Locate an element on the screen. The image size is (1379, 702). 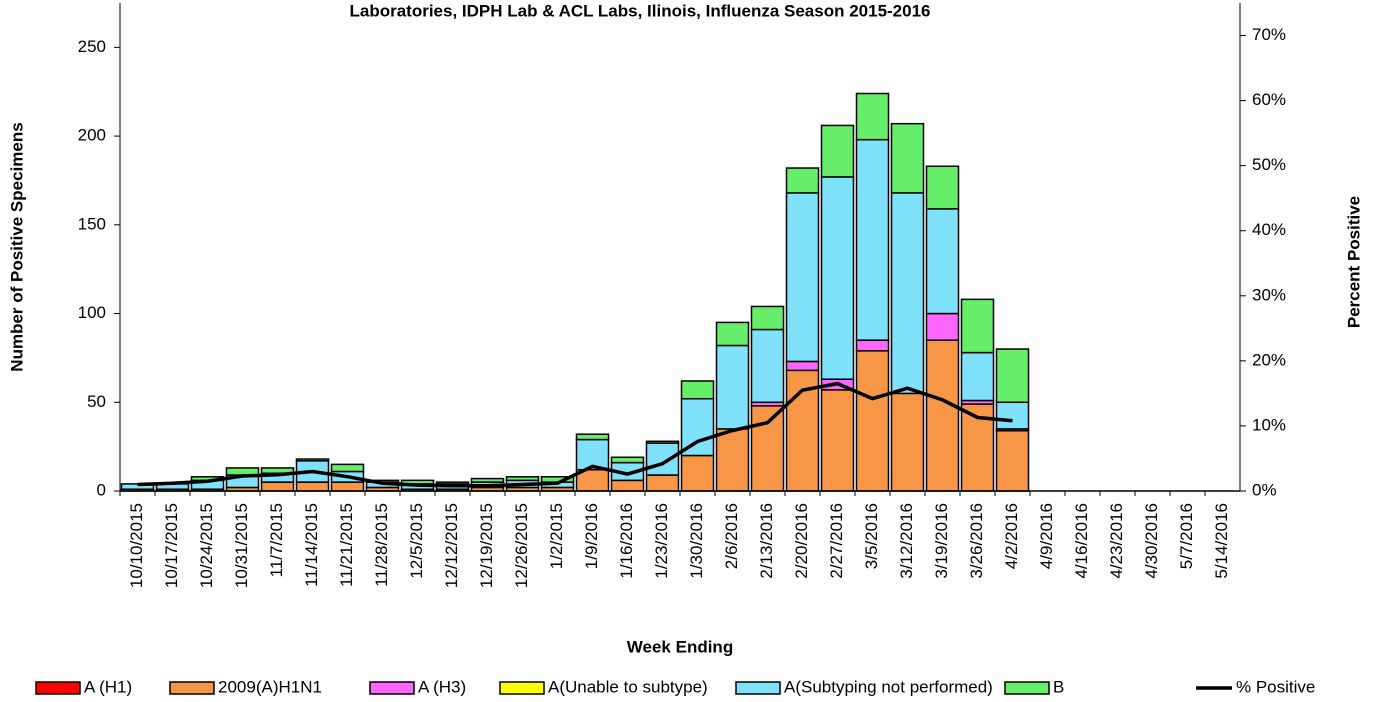
x-tick-label: 11/21/2015 is located at coordinates (346, 545).